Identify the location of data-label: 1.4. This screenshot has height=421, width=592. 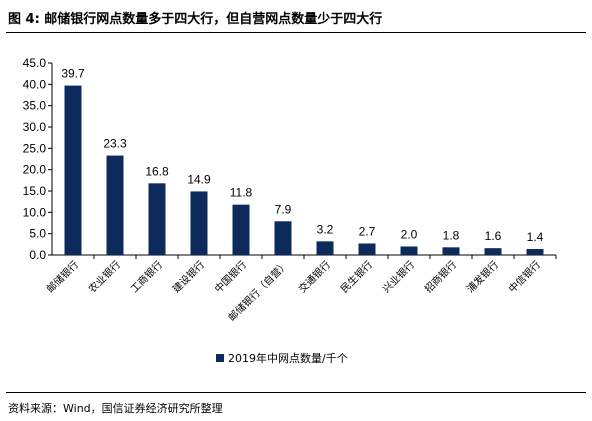
(535, 237).